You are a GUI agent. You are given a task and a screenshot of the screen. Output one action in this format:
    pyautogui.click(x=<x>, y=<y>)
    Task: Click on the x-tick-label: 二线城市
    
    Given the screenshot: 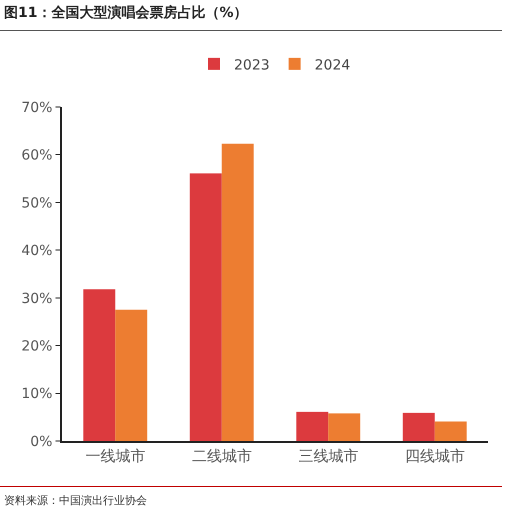 What is the action you would take?
    pyautogui.click(x=222, y=455)
    